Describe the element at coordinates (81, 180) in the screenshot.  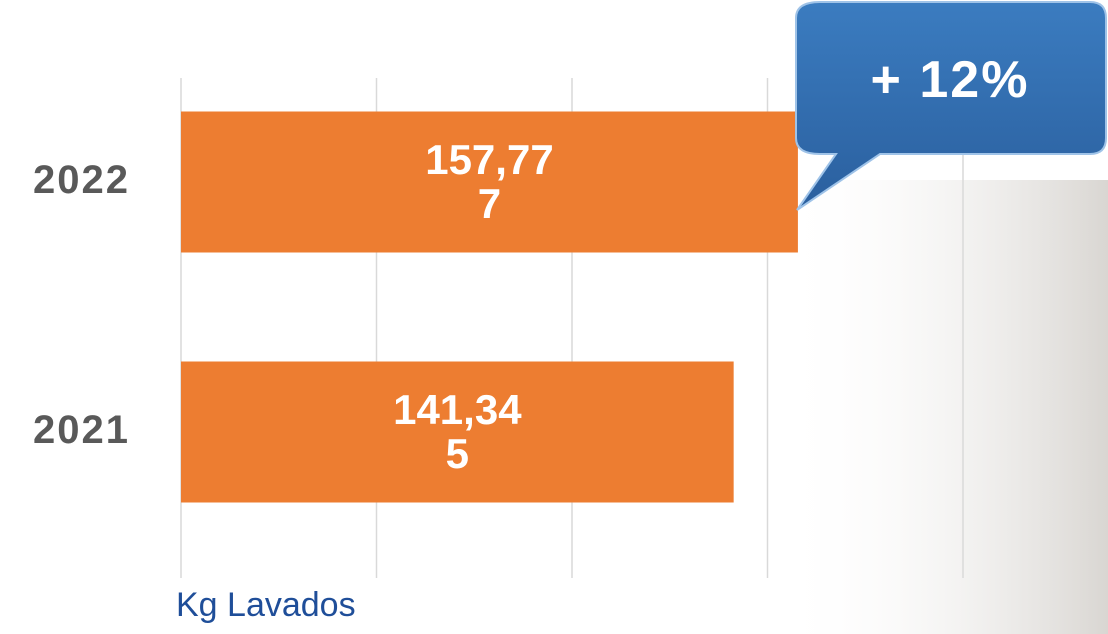
I see `y-tick-label: 2022` at that location.